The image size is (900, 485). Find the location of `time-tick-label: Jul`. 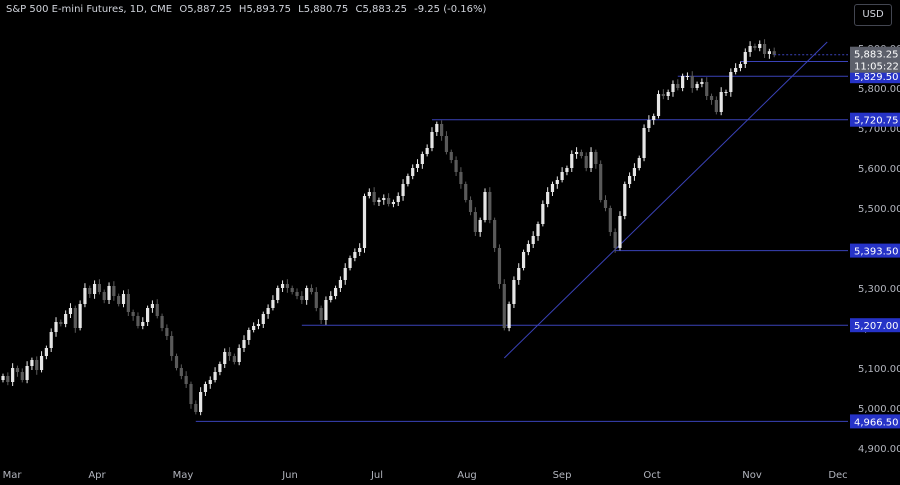

time-tick-label: Jul is located at coordinates (376, 475).